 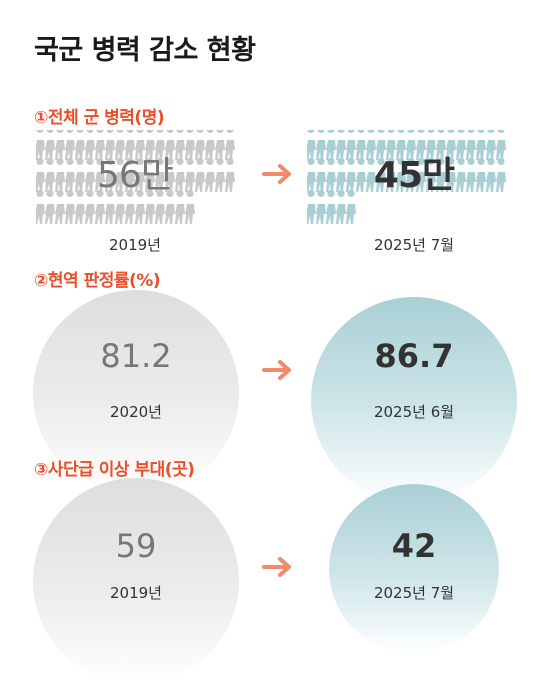 I want to click on year-label-2019: 2019년, so click(x=135, y=245).